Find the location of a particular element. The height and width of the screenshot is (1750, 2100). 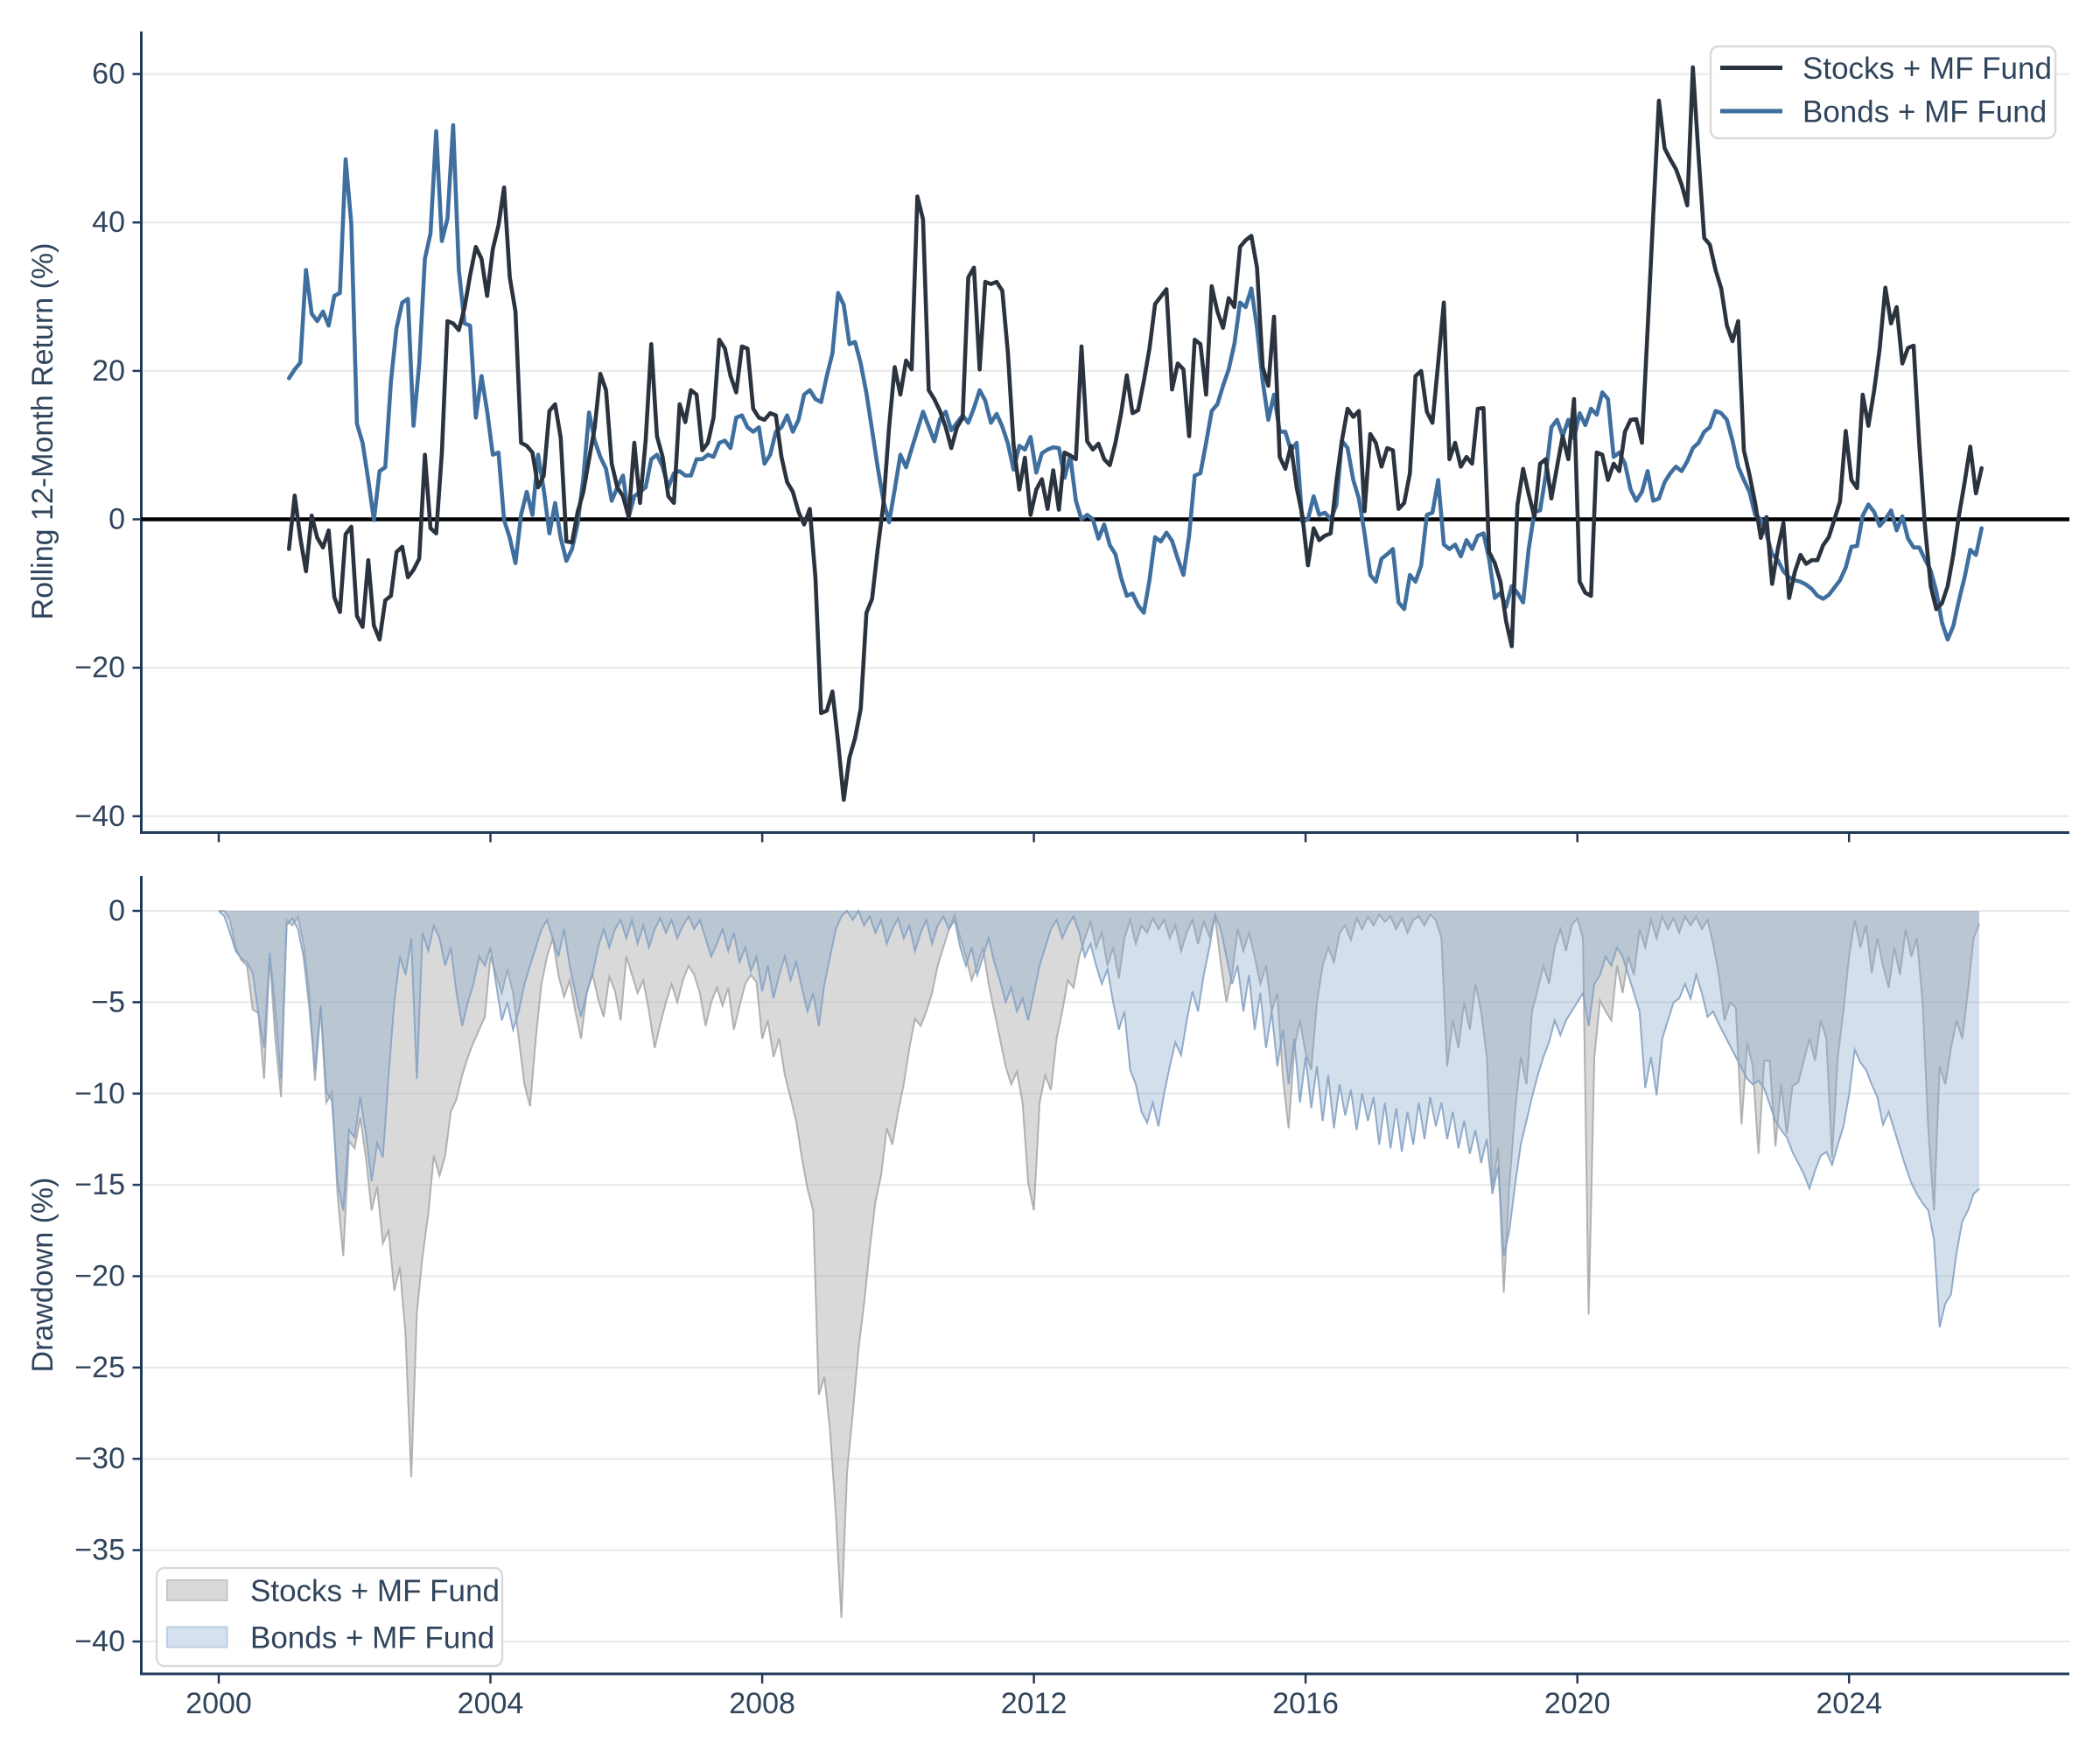

svg-text: 2020 is located at coordinates (1577, 1703).